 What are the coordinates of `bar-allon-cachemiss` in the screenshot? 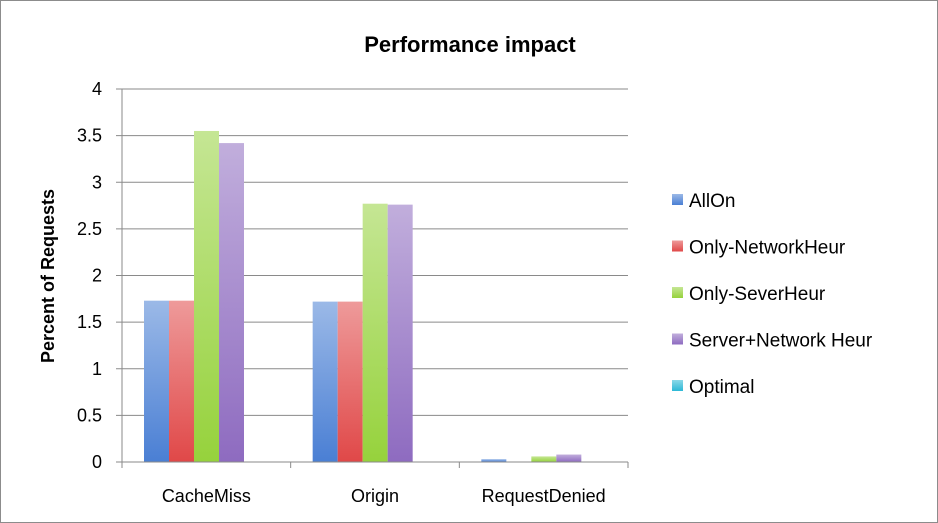 It's located at (156, 381).